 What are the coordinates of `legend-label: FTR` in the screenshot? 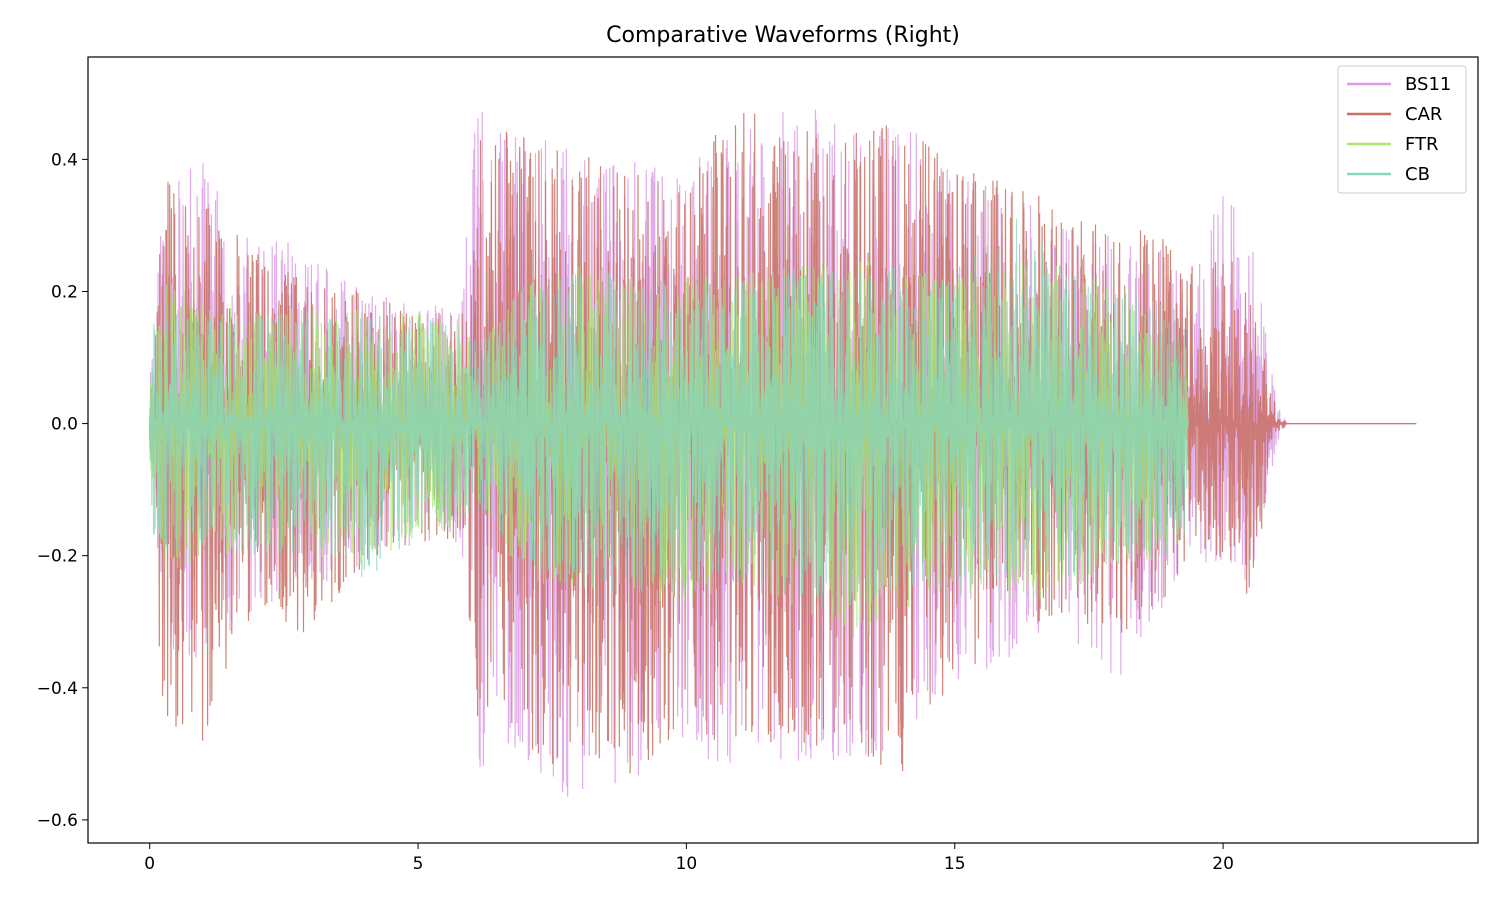 It's located at (1422, 144).